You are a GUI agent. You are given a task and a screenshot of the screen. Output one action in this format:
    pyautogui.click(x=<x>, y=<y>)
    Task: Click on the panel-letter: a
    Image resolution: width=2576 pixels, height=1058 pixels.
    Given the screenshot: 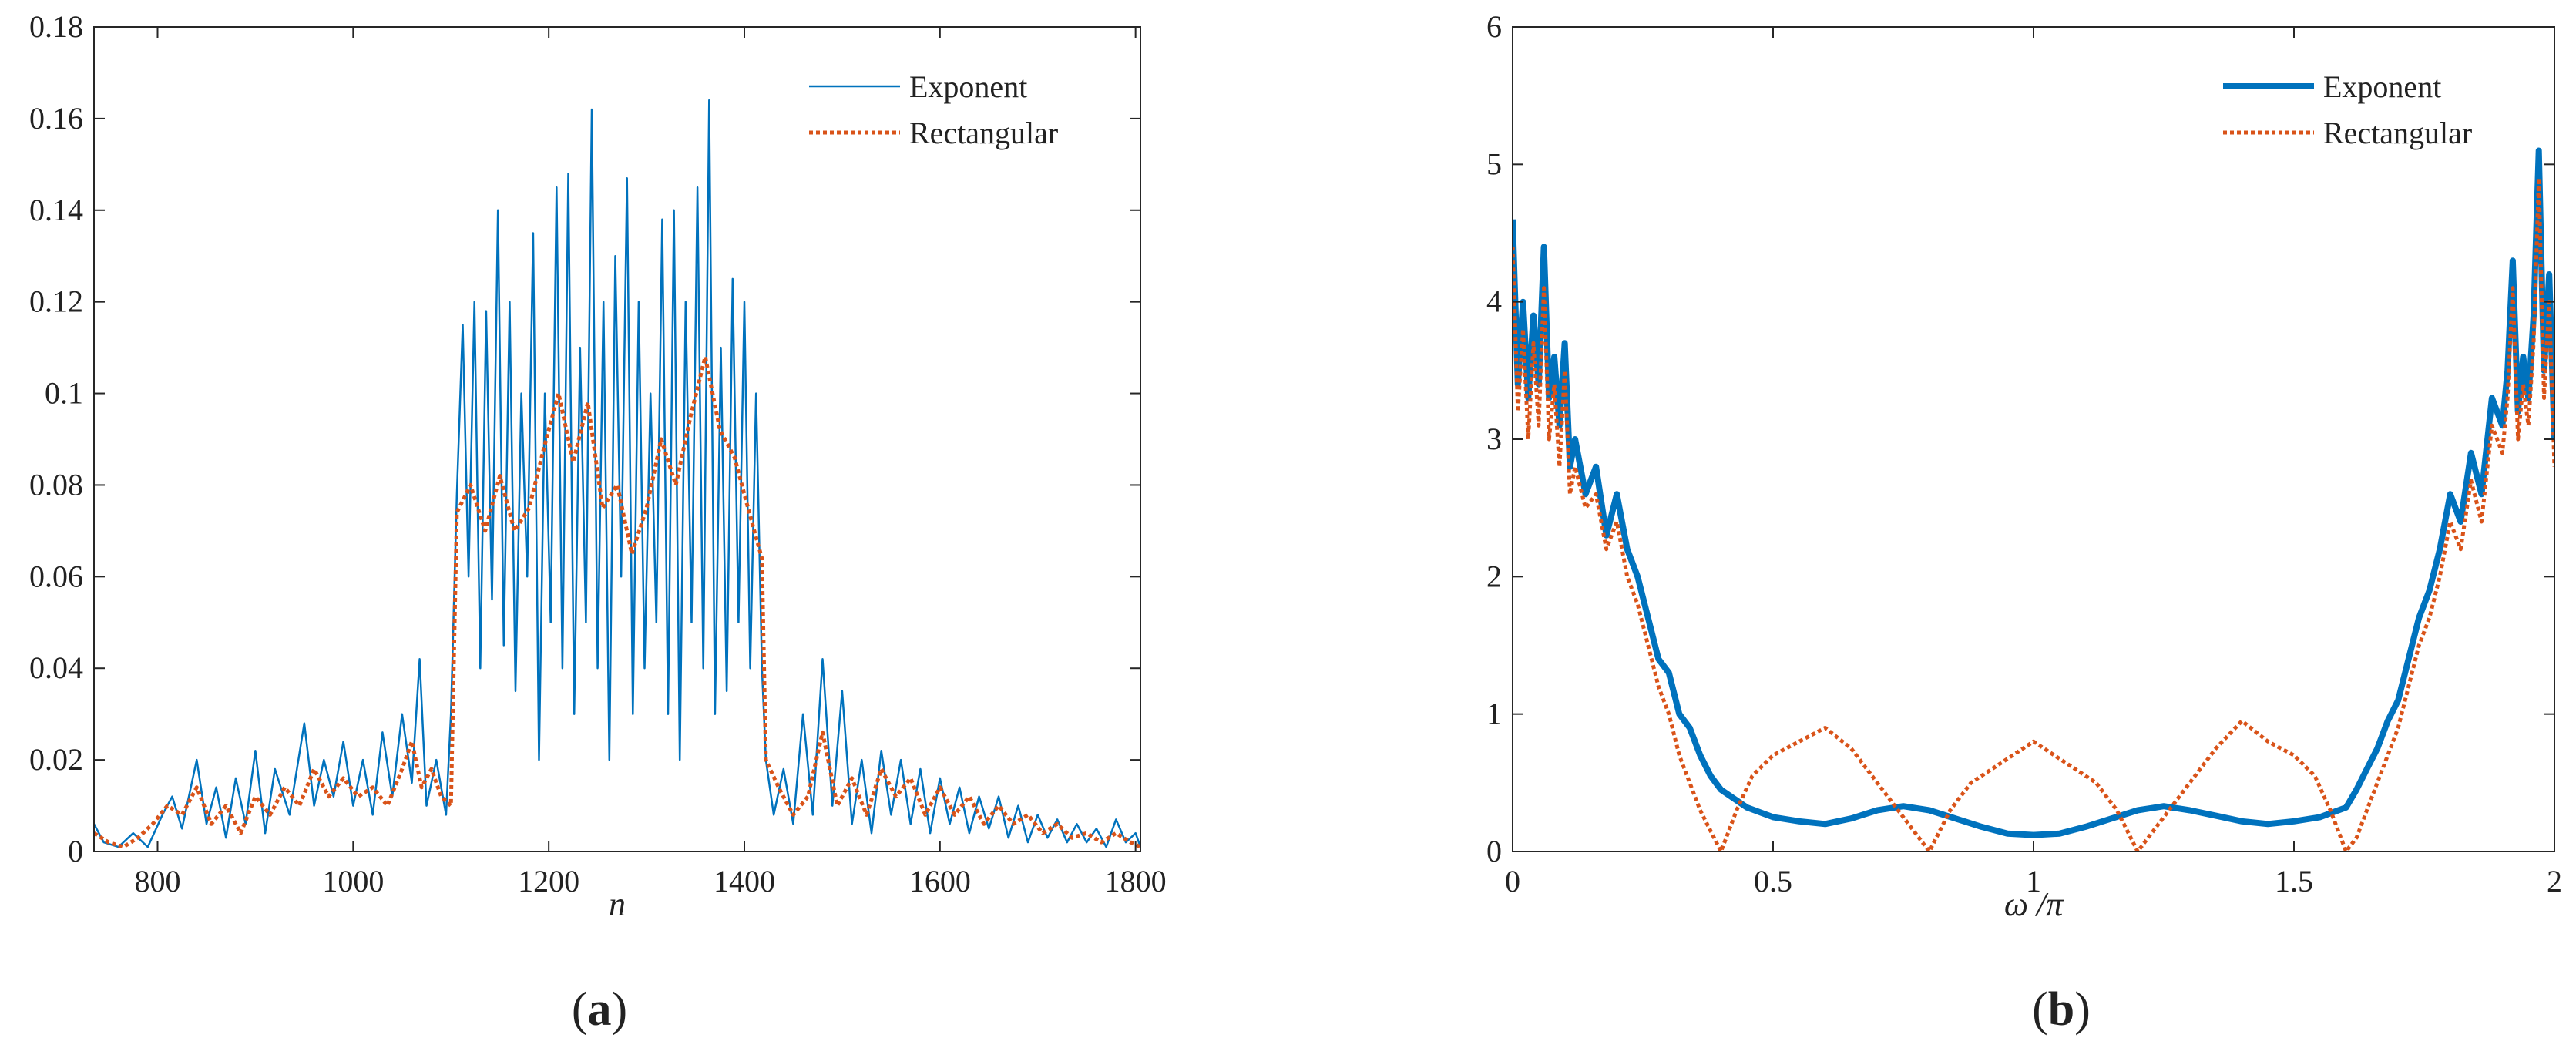 What is the action you would take?
    pyautogui.click(x=600, y=1010)
    